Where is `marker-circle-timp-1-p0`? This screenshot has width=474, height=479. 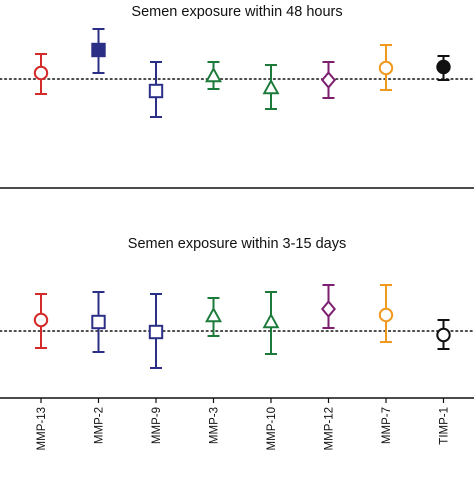
marker-circle-timp-1-p0 is located at coordinates (443, 67).